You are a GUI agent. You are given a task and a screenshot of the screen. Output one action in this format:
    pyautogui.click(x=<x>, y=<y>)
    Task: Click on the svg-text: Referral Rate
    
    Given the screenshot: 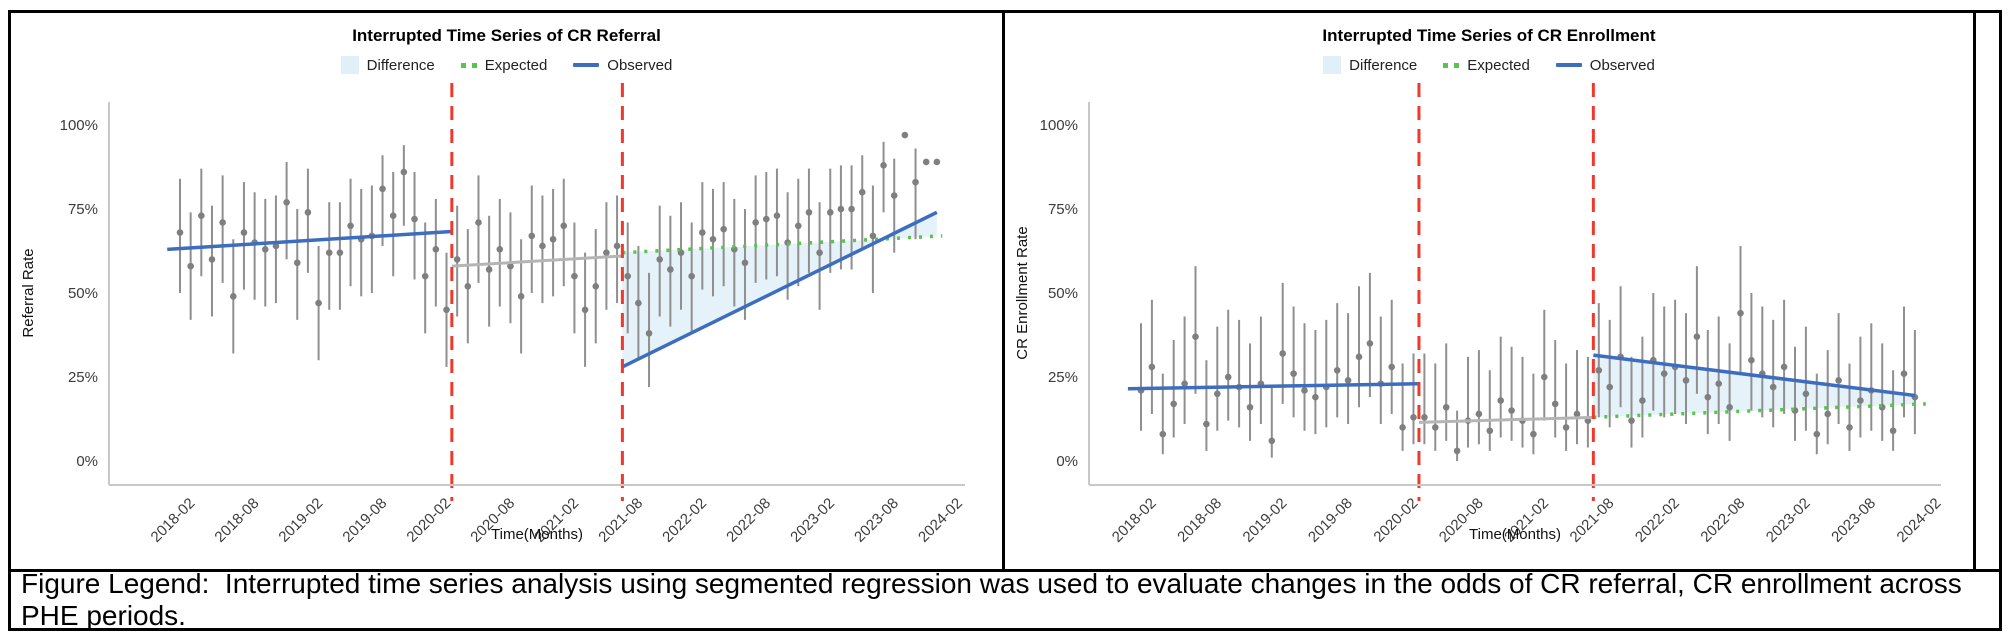 What is the action you would take?
    pyautogui.click(x=28, y=292)
    